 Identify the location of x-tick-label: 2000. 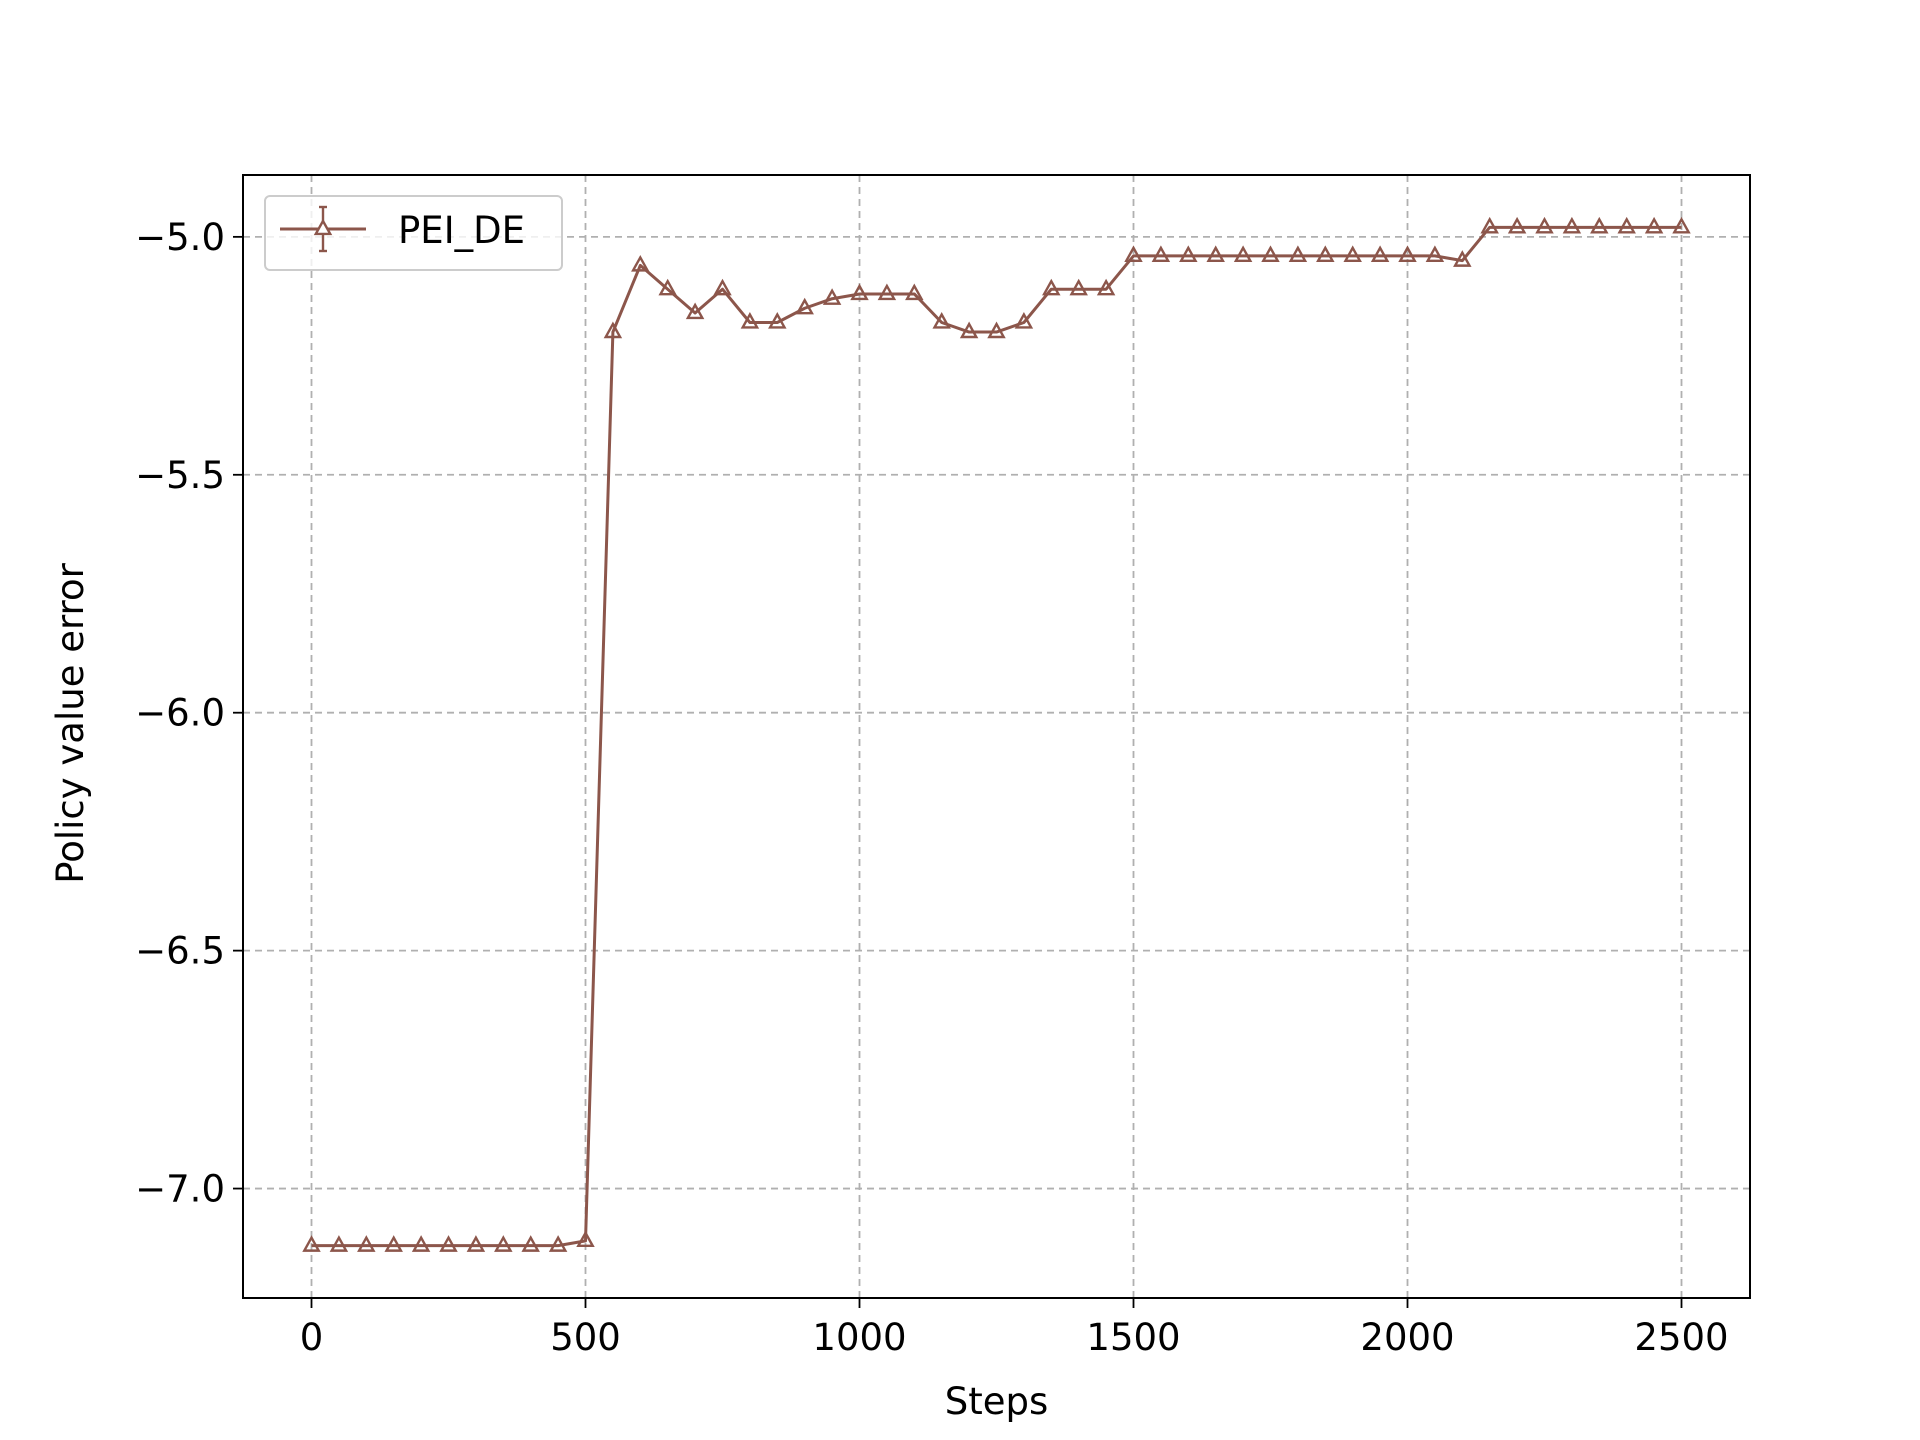
(1407, 1337).